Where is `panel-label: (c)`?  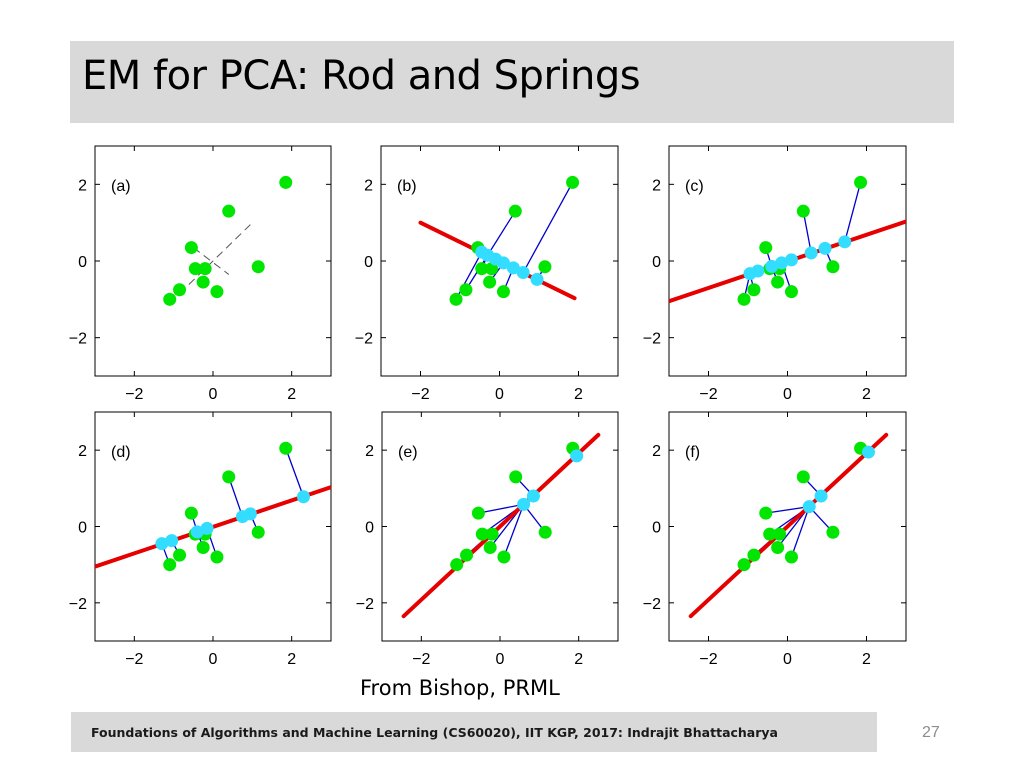 panel-label: (c) is located at coordinates (694, 186).